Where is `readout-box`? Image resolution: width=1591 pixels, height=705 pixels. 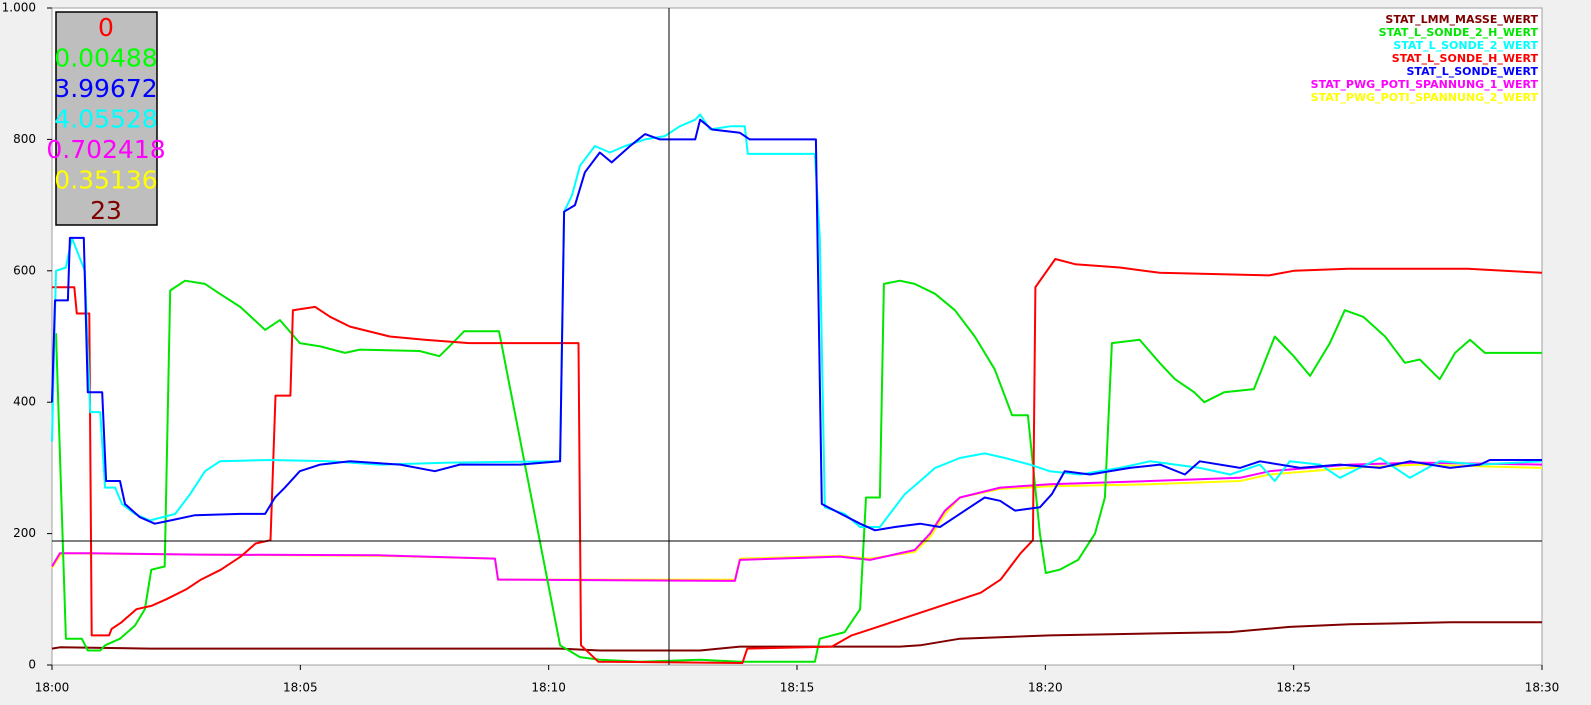 readout-box is located at coordinates (106, 118).